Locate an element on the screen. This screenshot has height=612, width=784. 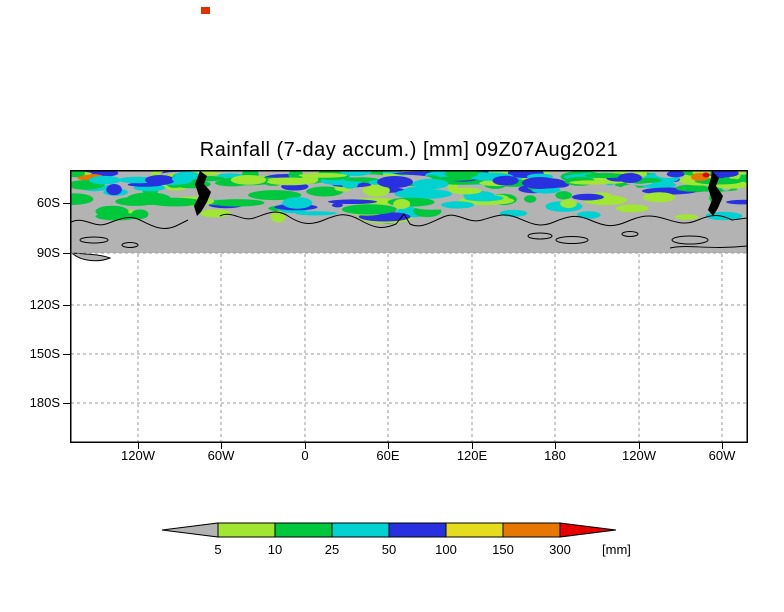
colorbar-unit-label: [mm] is located at coordinates (616, 549).